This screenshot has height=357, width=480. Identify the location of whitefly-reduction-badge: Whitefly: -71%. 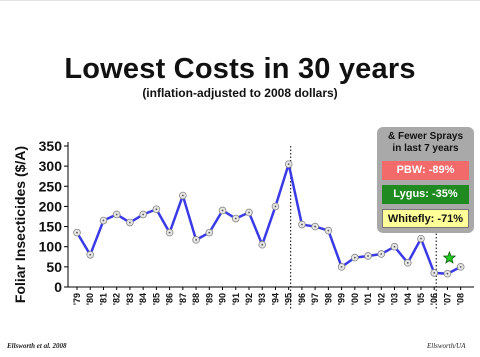
(425, 218).